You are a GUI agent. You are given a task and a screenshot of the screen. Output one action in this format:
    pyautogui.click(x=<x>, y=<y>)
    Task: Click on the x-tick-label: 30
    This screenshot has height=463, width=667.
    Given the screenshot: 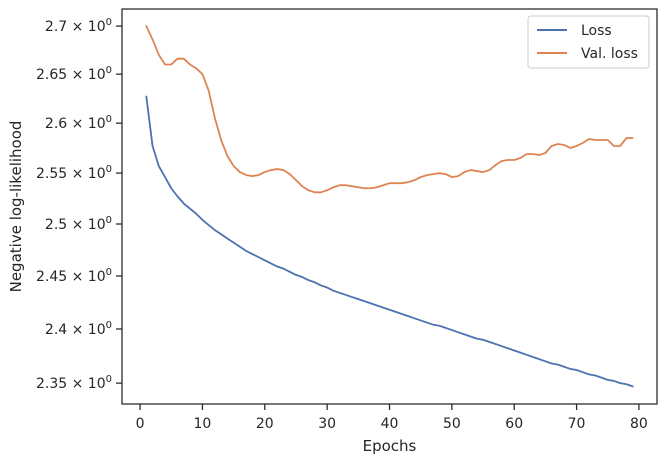 What is the action you would take?
    pyautogui.click(x=327, y=424)
    